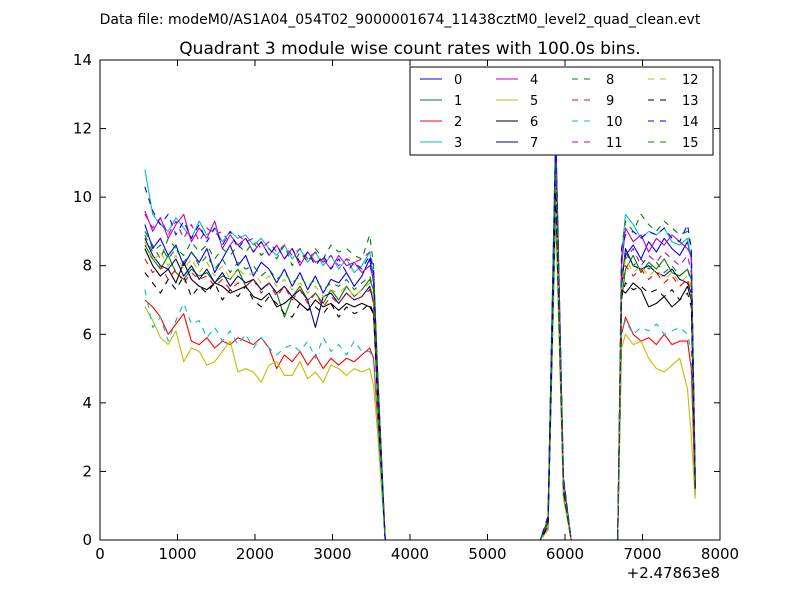 Image resolution: width=800 pixels, height=600 pixels. I want to click on y-tick-label: 14, so click(82, 60).